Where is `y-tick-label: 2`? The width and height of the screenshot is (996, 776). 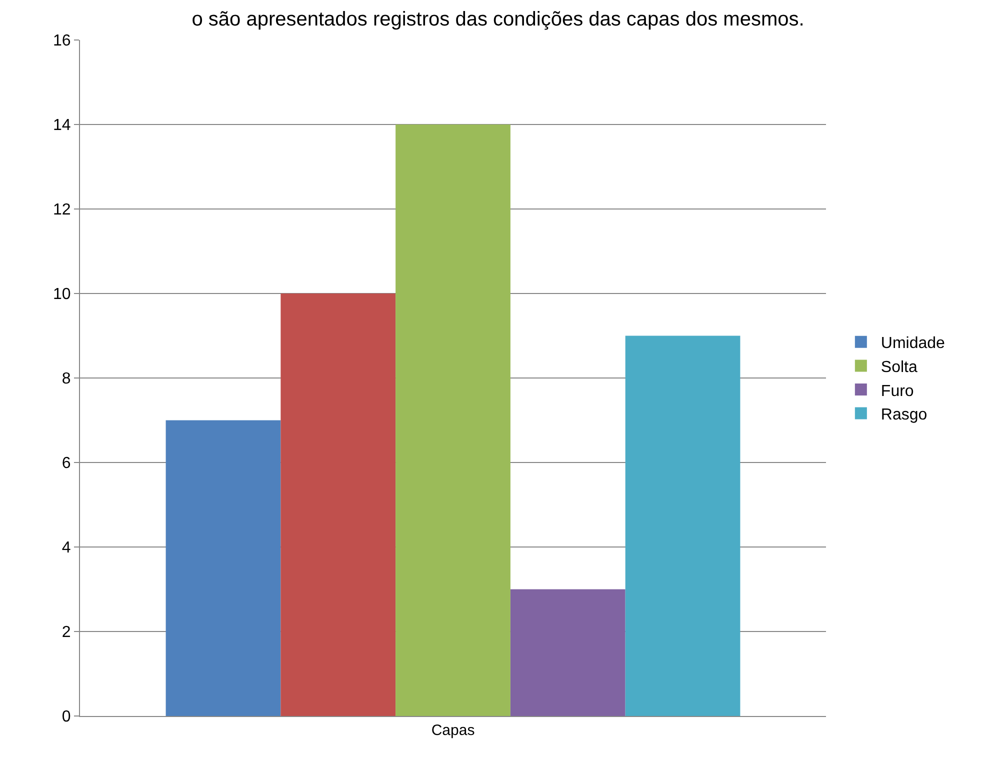 y-tick-label: 2 is located at coordinates (66, 633).